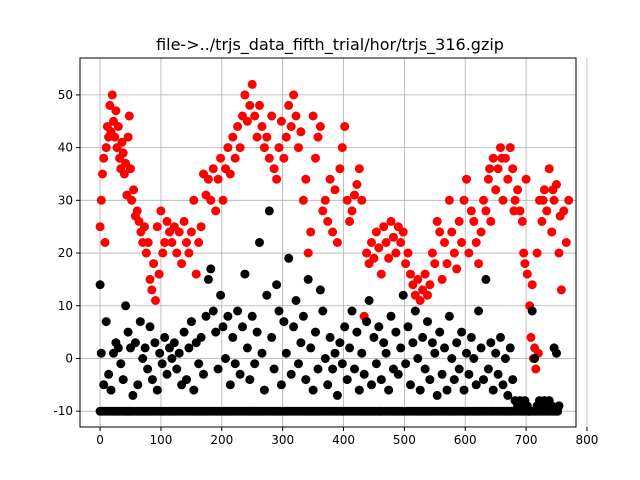  I want to click on x-tick-label: 800, so click(587, 440).